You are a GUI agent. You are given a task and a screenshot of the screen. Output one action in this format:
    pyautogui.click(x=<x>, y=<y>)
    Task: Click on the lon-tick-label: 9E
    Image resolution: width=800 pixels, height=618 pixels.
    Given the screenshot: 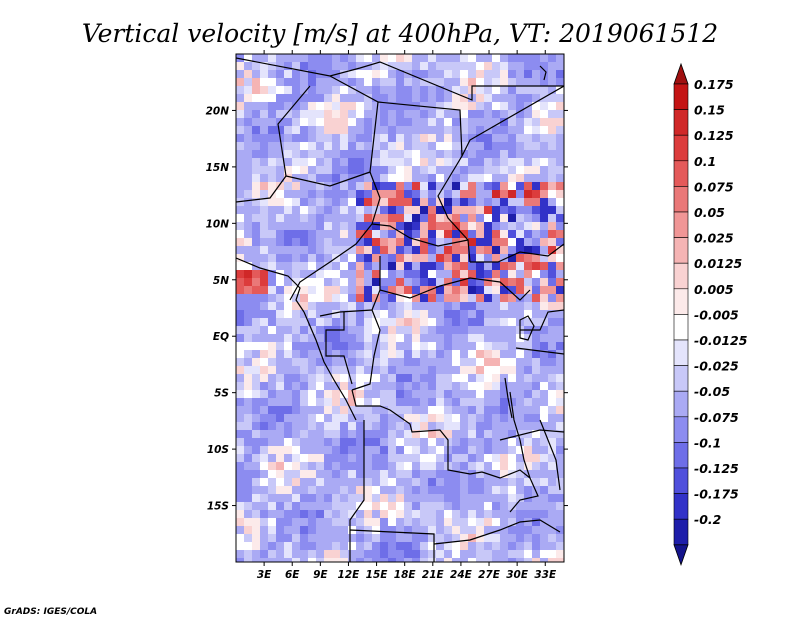 What is the action you would take?
    pyautogui.click(x=320, y=575)
    